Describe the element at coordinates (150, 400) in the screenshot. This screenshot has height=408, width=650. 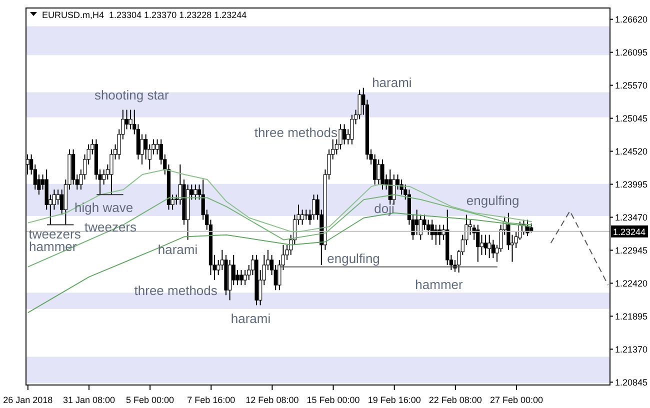
I see `x-tick-label: 5 Feb 00:00` at that location.